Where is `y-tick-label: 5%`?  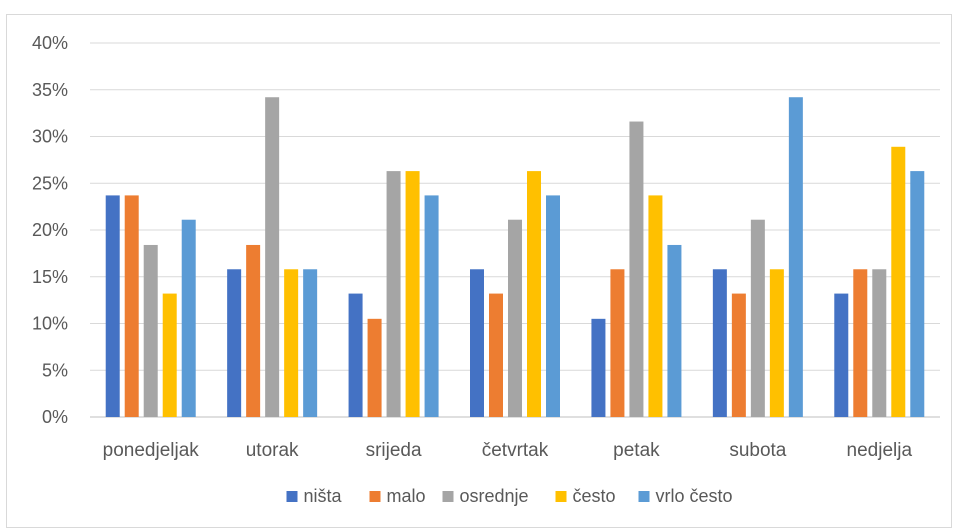 y-tick-label: 5% is located at coordinates (55, 370).